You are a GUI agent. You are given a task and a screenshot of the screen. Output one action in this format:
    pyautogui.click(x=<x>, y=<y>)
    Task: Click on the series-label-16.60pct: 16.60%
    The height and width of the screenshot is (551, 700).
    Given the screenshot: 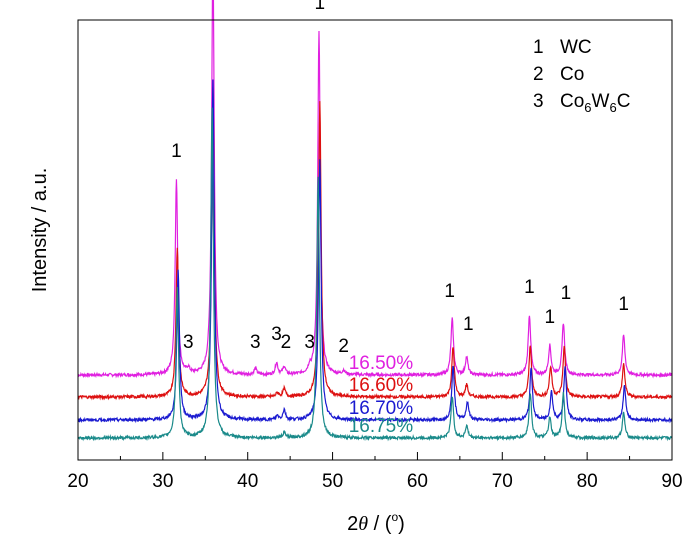 What is the action you would take?
    pyautogui.click(x=381, y=385)
    